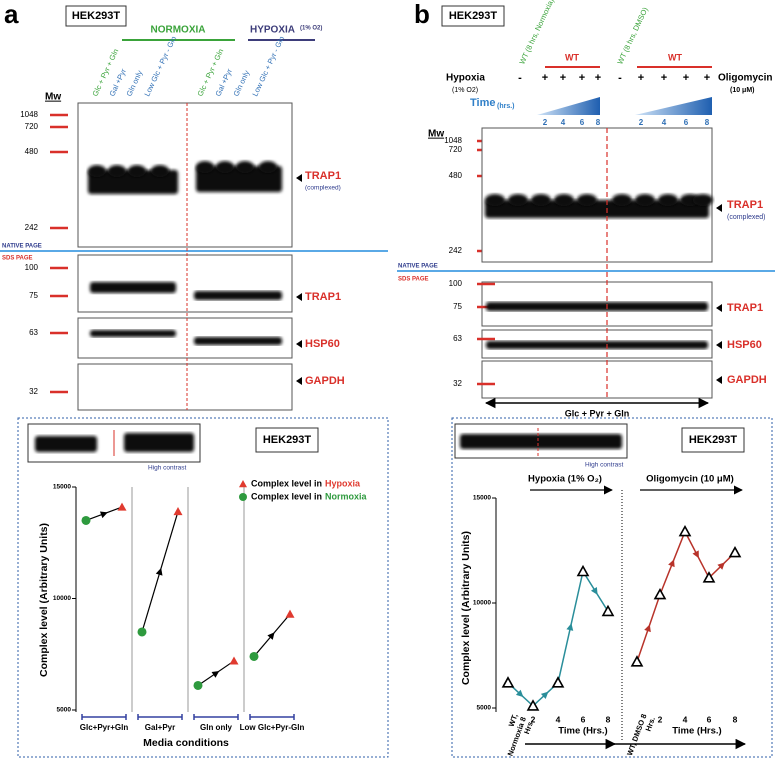 This screenshot has width=778, height=759. Describe the element at coordinates (11, 14) in the screenshot. I see `panel-label: a` at that location.